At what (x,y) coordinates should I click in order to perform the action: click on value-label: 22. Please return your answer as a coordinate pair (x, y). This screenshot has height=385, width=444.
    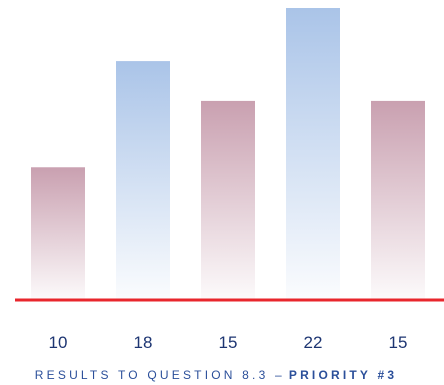
    Looking at the image, I should click on (313, 342).